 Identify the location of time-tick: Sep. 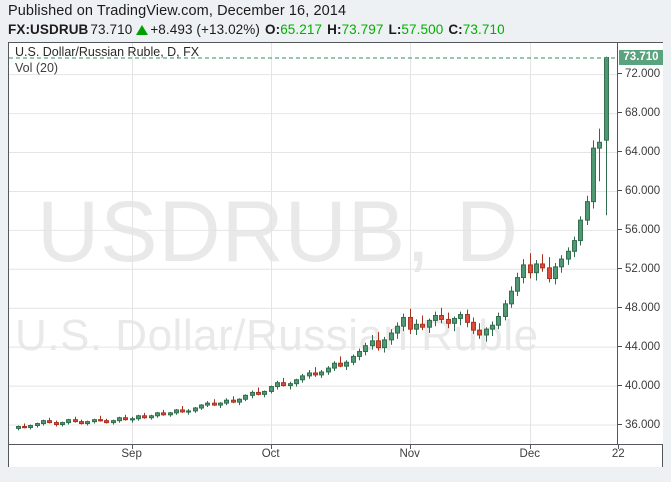
(131, 454).